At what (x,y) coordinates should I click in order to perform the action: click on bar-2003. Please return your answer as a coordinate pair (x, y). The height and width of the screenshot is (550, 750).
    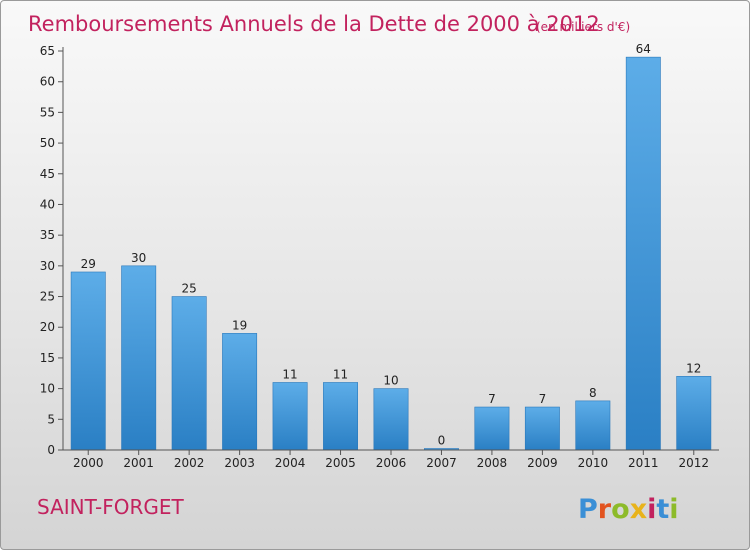
    Looking at the image, I should click on (240, 392).